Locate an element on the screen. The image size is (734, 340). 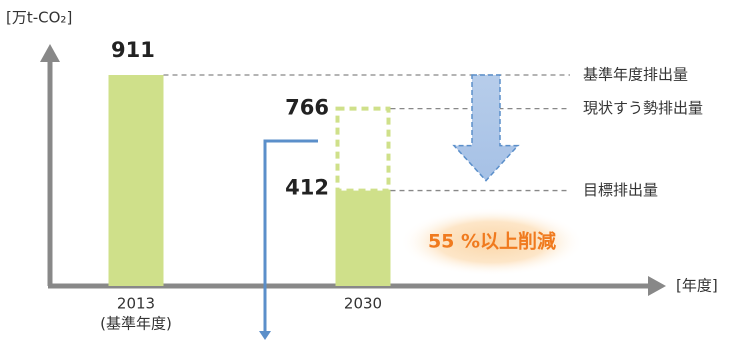
reduction-arrow is located at coordinates (486, 128).